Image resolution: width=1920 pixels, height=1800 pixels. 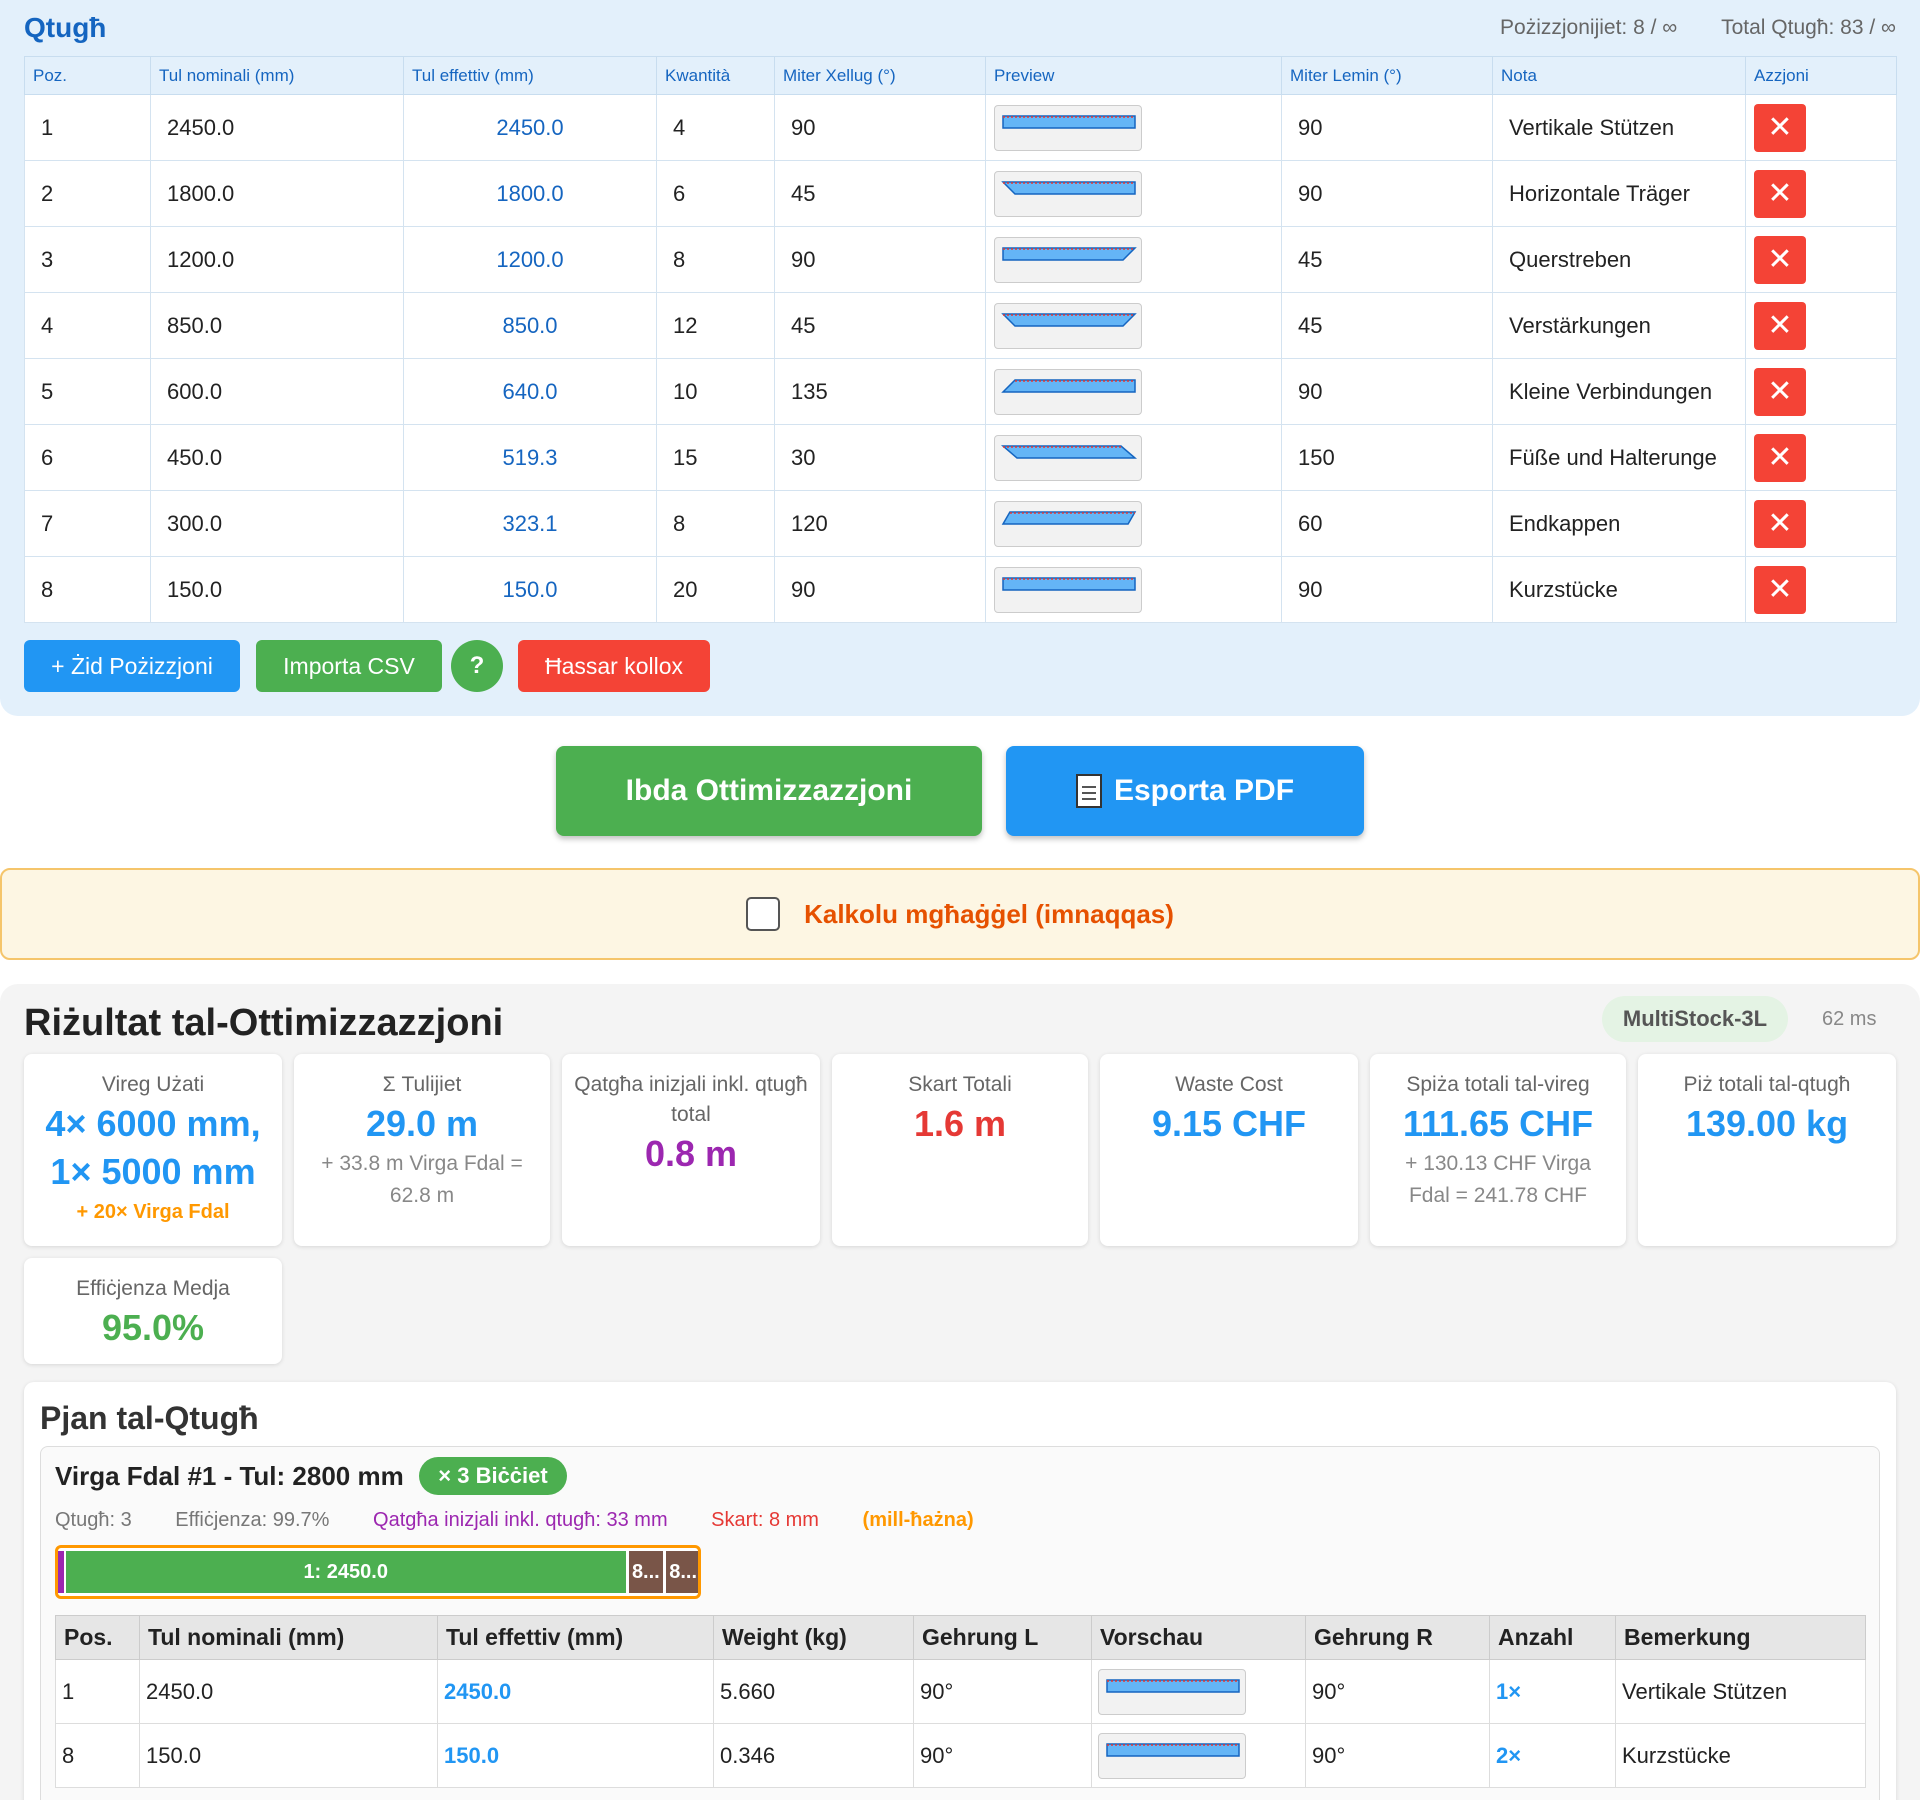 I want to click on nominal-length-input: 850.0, so click(x=277, y=325).